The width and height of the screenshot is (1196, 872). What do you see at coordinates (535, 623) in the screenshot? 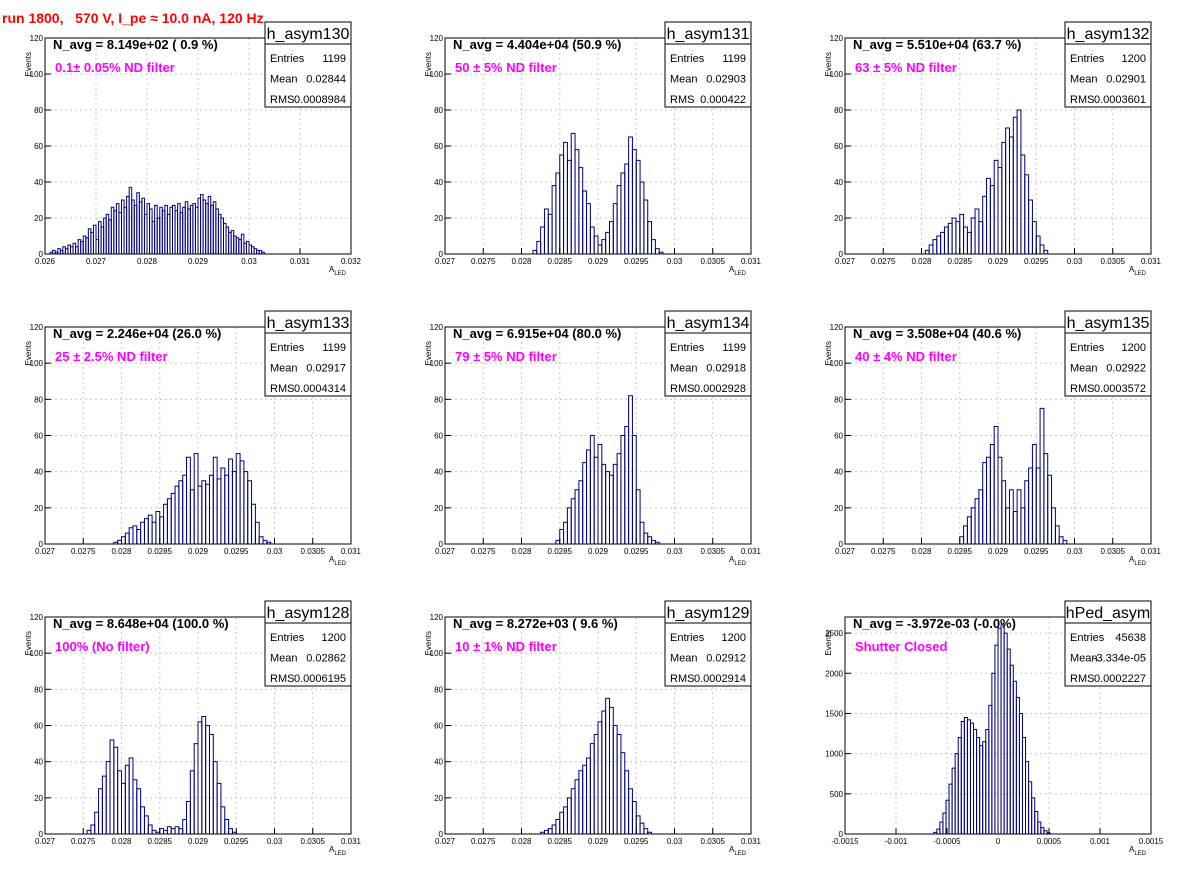
I see `navg-label: N_avg = 8.272e+03 ( 9.6 %)` at bounding box center [535, 623].